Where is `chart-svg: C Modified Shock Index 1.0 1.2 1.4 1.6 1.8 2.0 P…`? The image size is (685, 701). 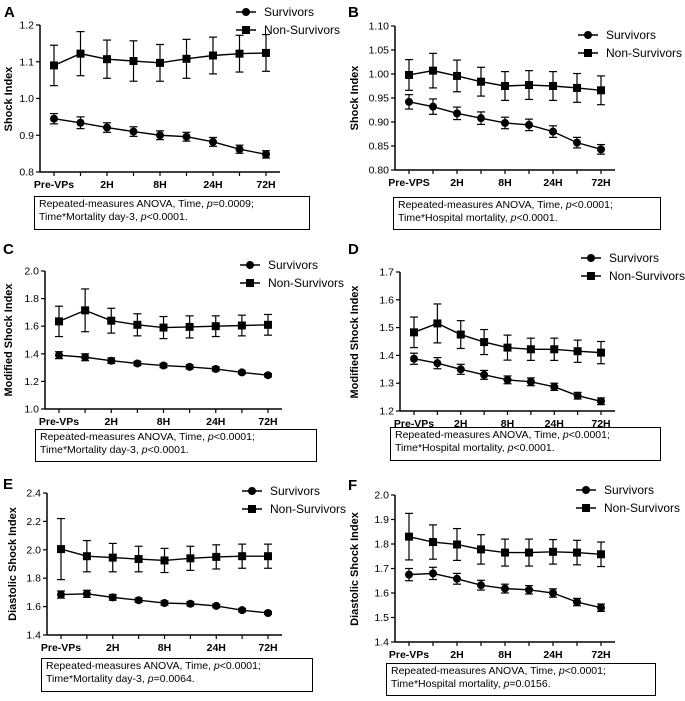
chart-svg: C Modified Shock Index 1.0 1.2 1.4 1.6 1.8 2.0 P… is located at coordinates (173, 334).